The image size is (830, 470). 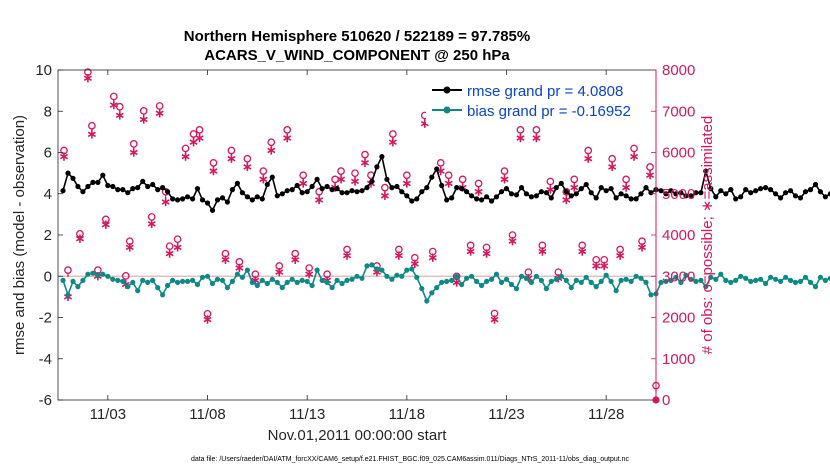 What do you see at coordinates (707, 235) in the screenshot?
I see `y-axis-label-right: # of obs: o=possible; ∗=assimilated` at bounding box center [707, 235].